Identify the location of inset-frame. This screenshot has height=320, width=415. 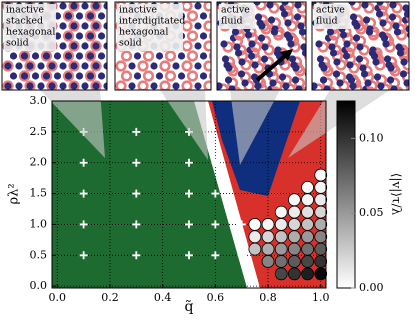
(261, 46).